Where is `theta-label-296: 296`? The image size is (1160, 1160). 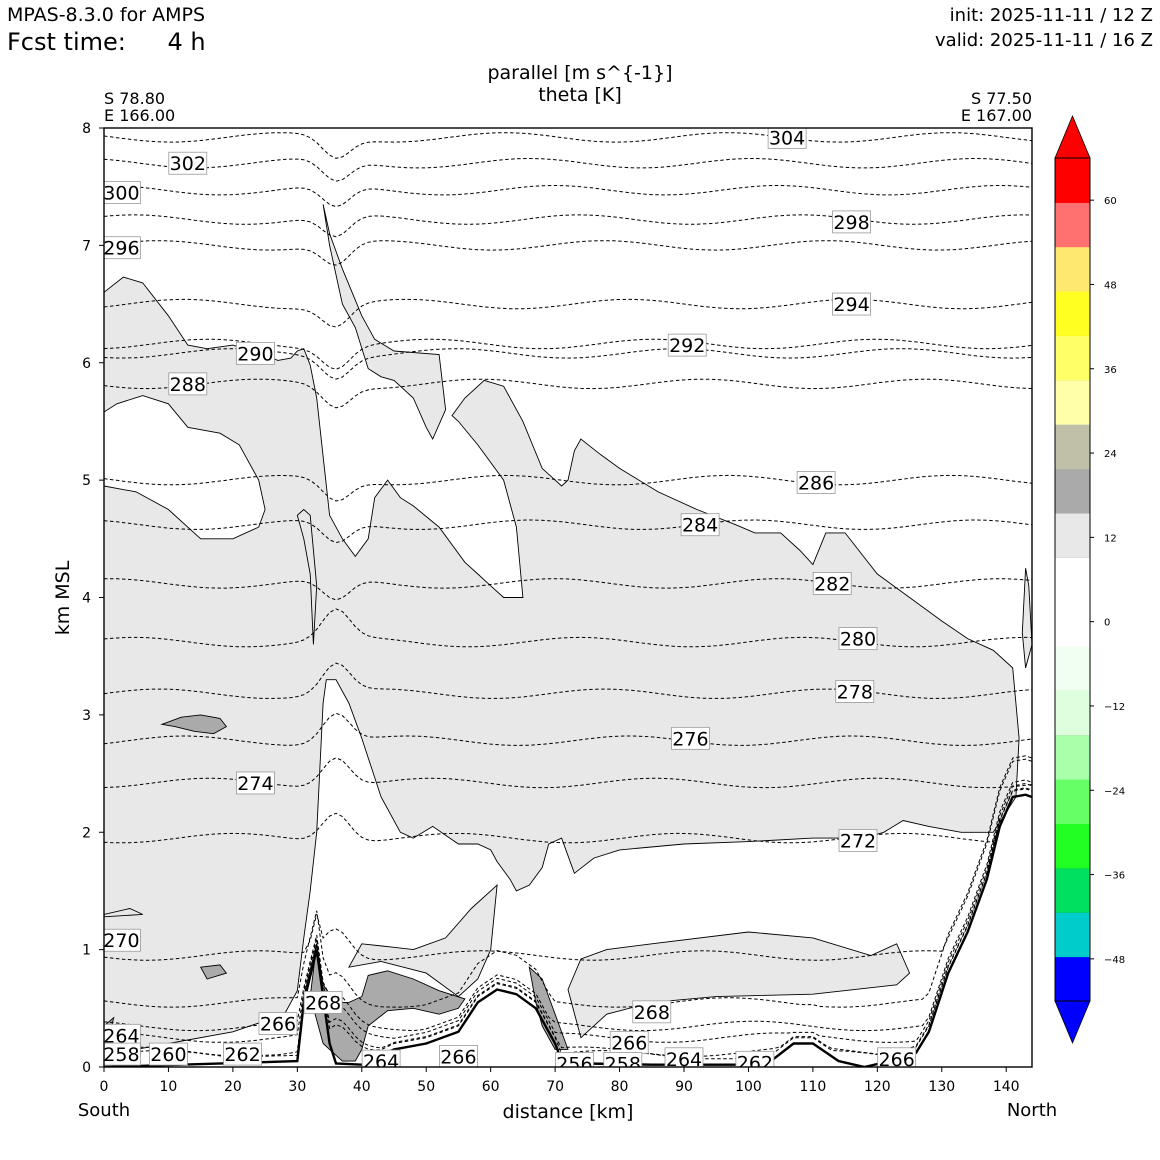
theta-label-296: 296 is located at coordinates (122, 248).